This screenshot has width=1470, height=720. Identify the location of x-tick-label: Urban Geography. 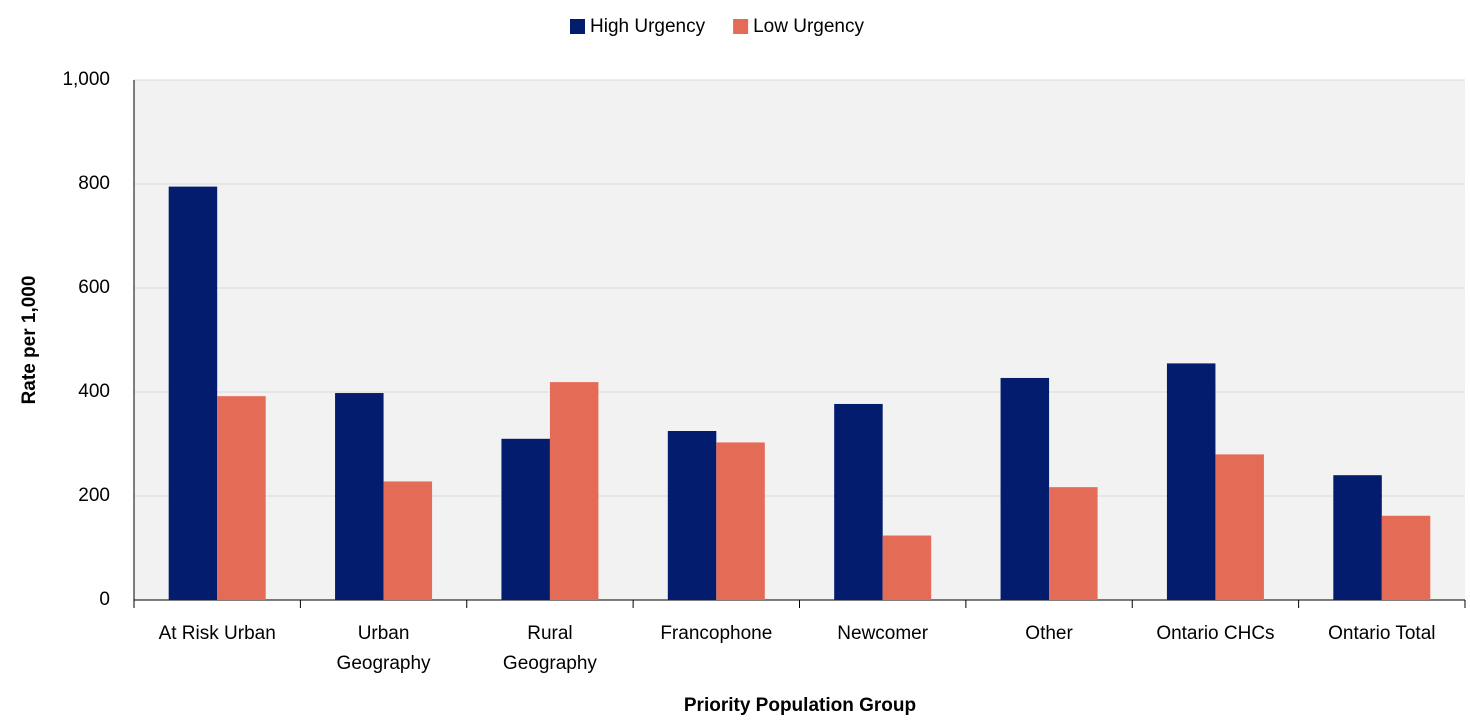
(384, 648).